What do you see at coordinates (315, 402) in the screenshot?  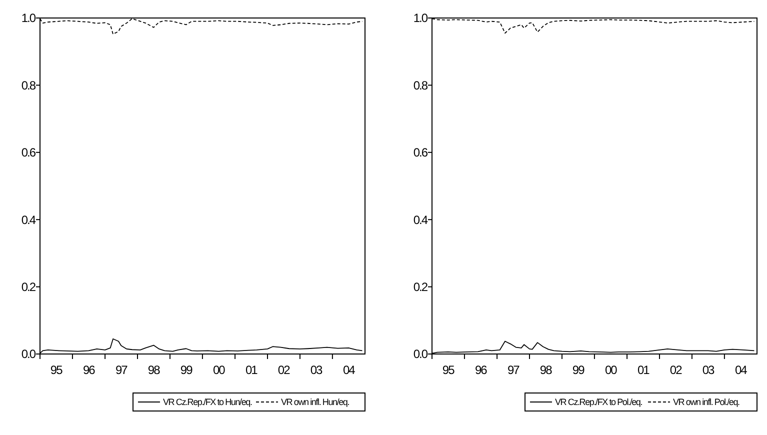 I see `legend-label: VR own infl. Hun/eq.` at bounding box center [315, 402].